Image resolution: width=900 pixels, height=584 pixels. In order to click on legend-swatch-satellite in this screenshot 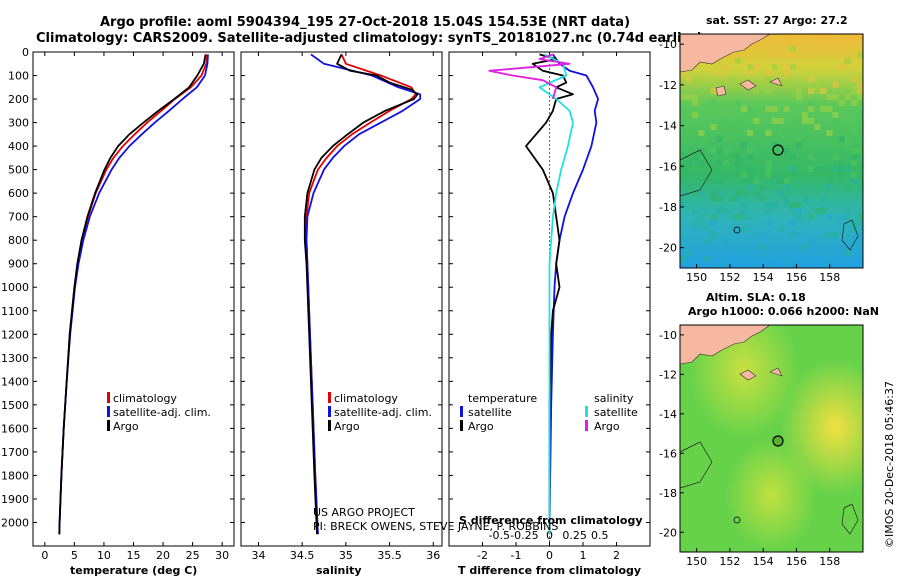, I will do `click(329, 411)`.